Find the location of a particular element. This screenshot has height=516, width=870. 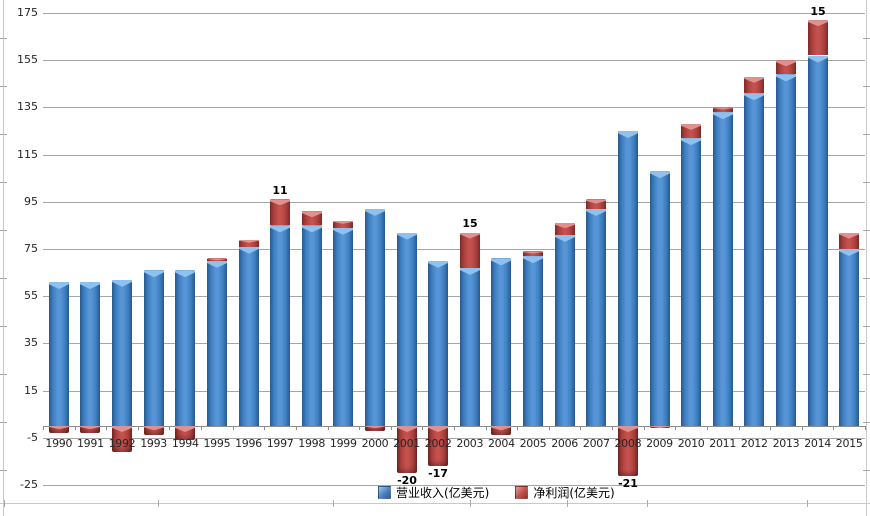

x-axis-label-1992: 1992 is located at coordinates (122, 443).